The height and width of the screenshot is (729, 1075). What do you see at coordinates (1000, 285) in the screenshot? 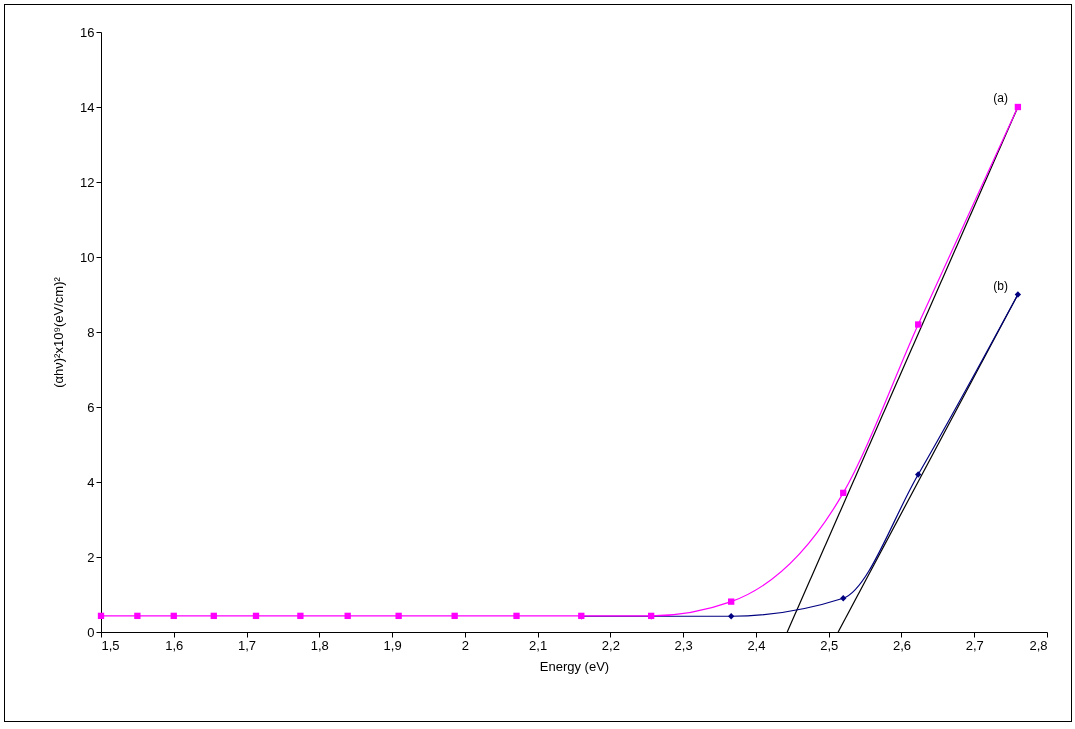
I see `annotation: (b)` at bounding box center [1000, 285].